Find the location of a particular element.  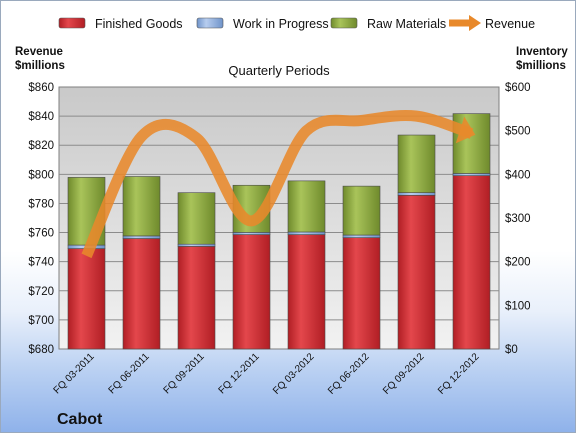

right-tick-label: $300 is located at coordinates (518, 219).